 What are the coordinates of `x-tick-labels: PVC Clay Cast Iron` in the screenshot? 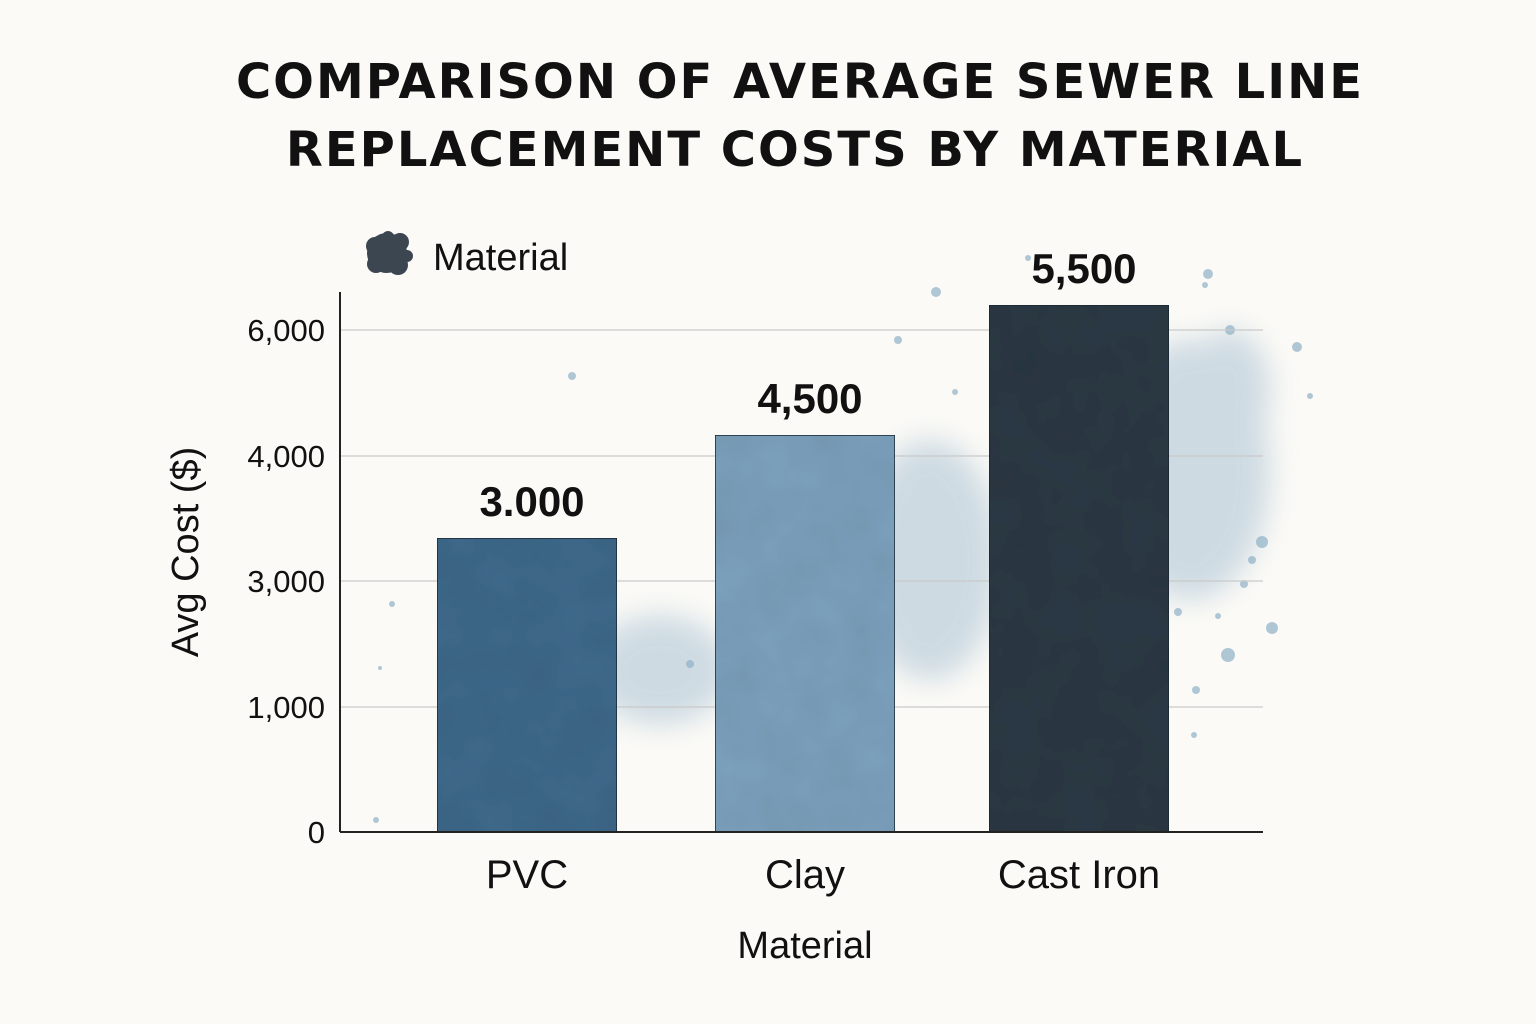 It's located at (823, 875).